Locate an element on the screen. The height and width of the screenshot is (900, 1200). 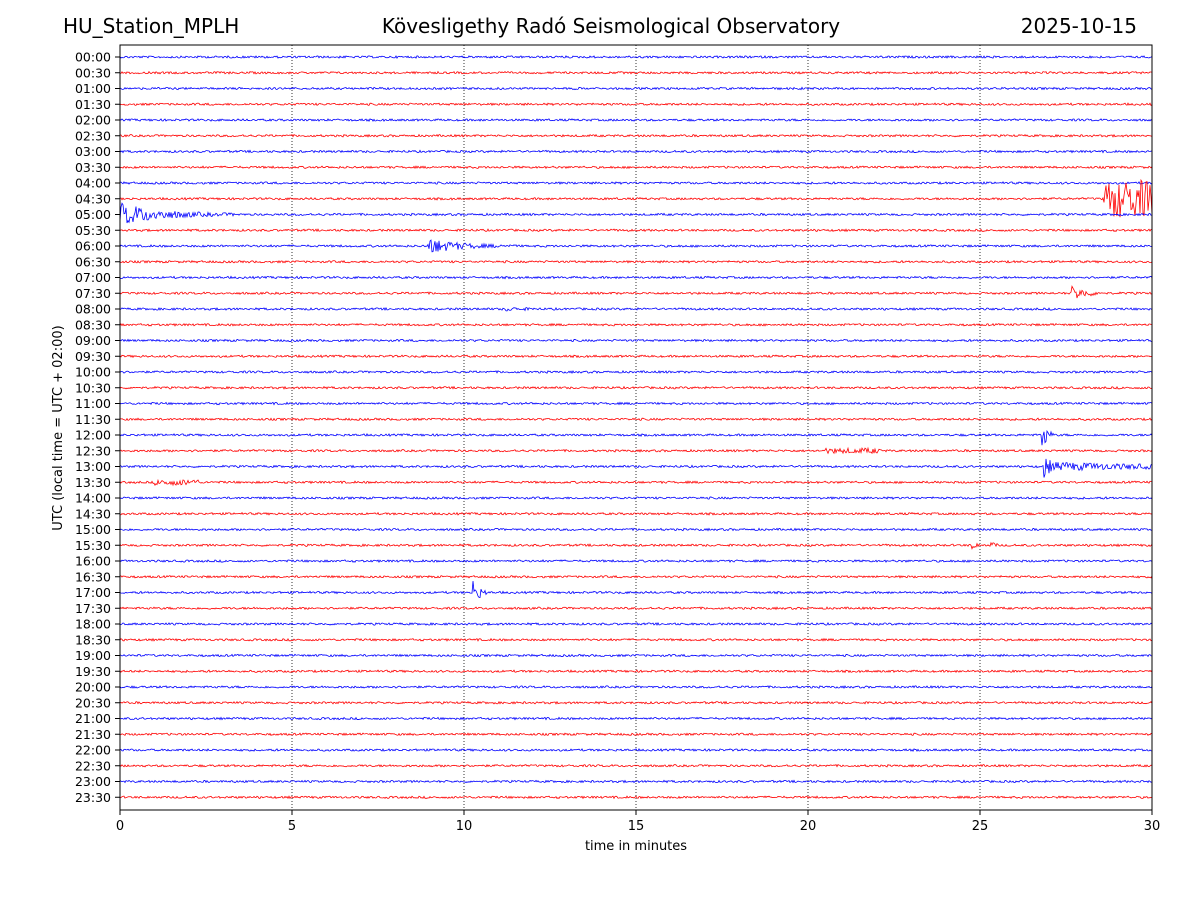
y-tick-label: 18:00 is located at coordinates (93, 624).